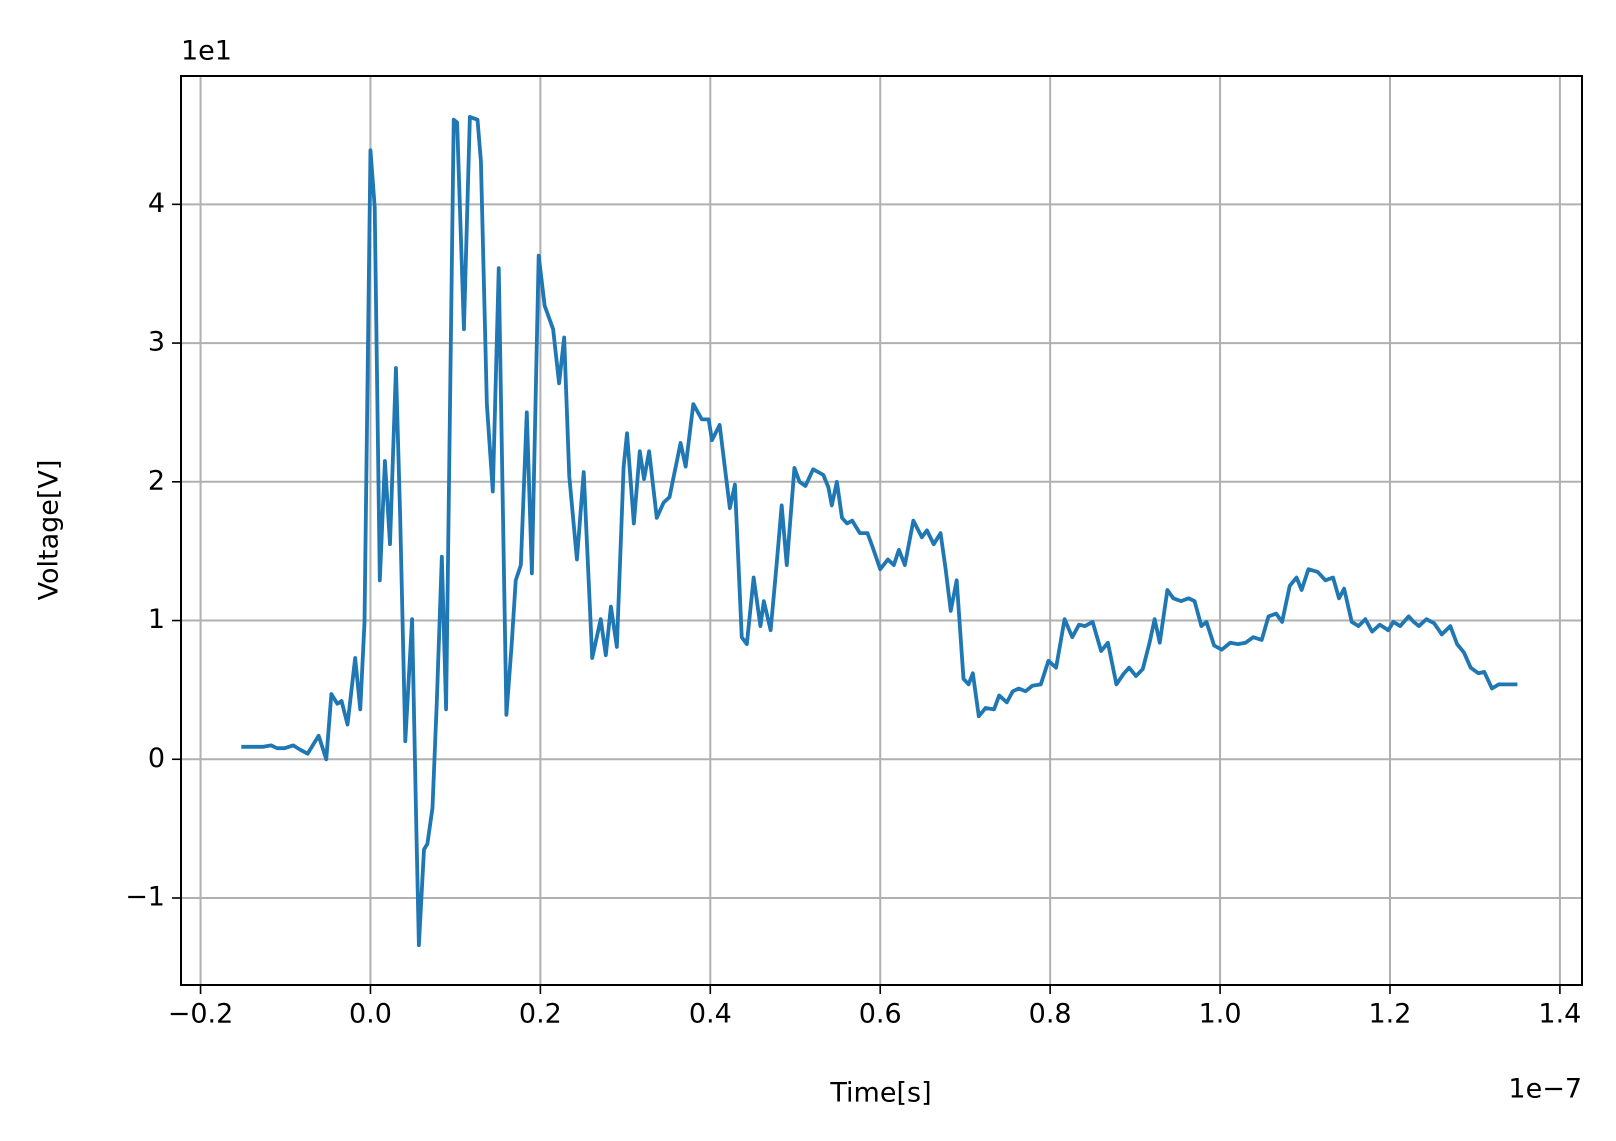 This screenshot has height=1141, width=1616. Describe the element at coordinates (880, 1014) in the screenshot. I see `x-tick-label: 0.6` at that location.